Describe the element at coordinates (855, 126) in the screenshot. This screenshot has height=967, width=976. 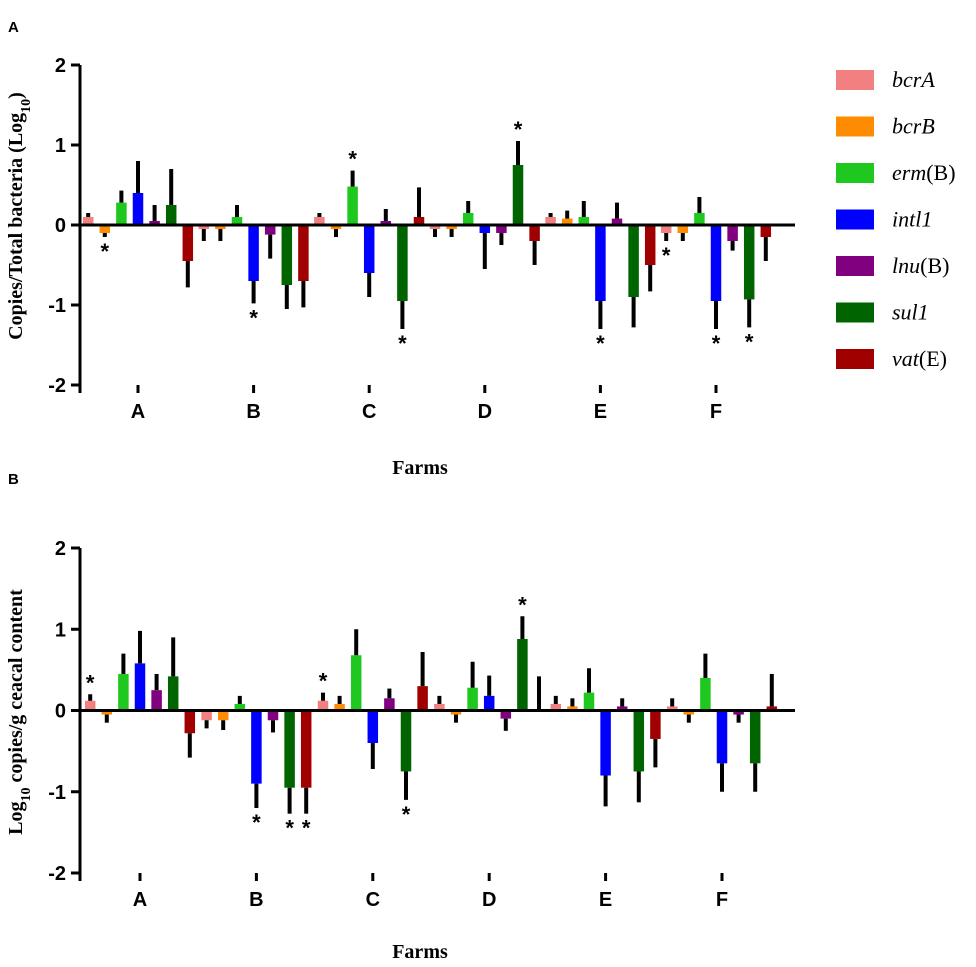
I see `legend-swatch-bcrB` at that location.